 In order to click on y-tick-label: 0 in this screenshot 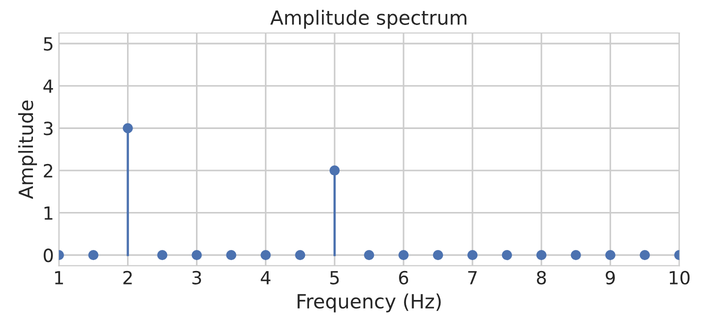, I will do `click(48, 255)`.